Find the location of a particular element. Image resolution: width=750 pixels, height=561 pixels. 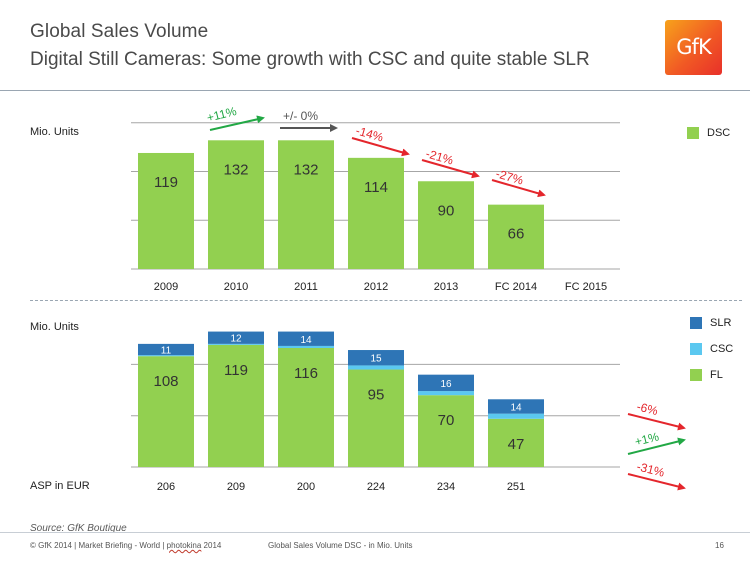

footer-divider is located at coordinates (375, 532).